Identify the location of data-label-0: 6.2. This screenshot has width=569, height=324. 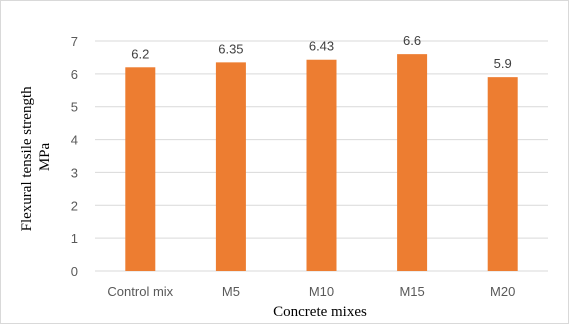
(140, 53).